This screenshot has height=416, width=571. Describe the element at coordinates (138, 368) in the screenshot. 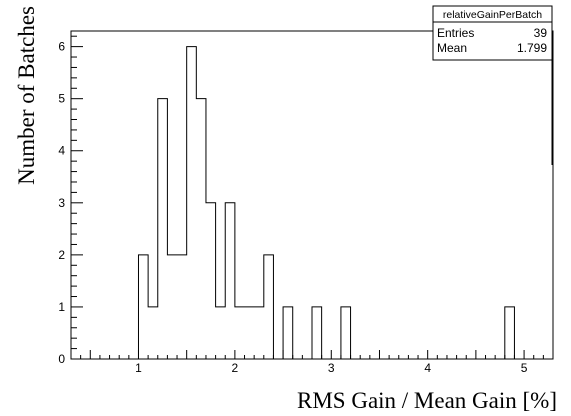

I see `x-tick-label: 1` at that location.